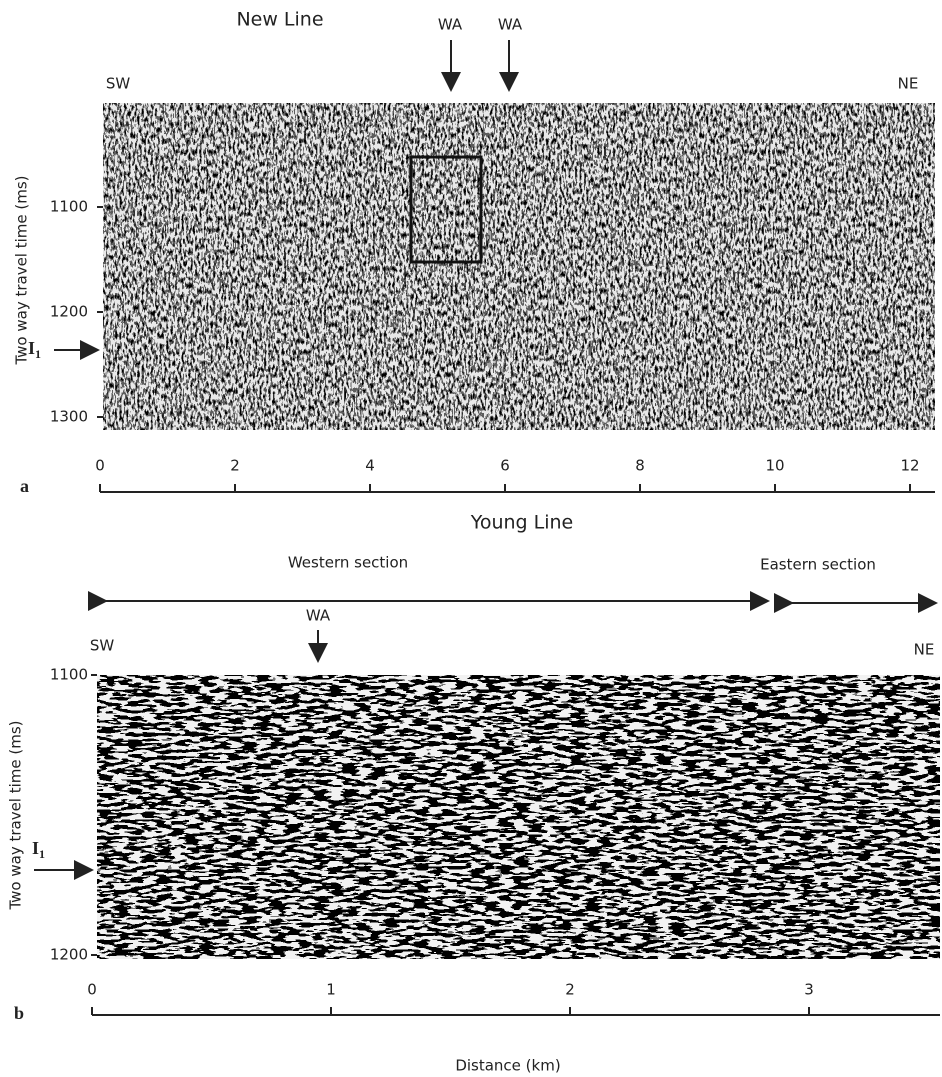 This screenshot has height=1077, width=942. I want to click on x-tick-label: 10, so click(774, 466).